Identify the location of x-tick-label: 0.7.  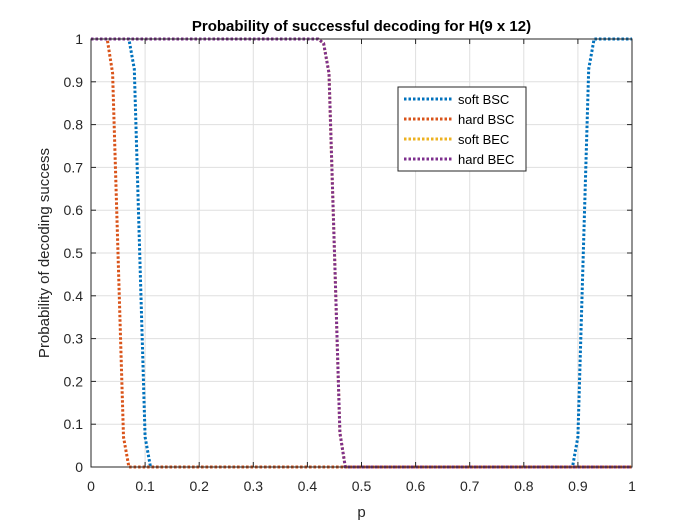
(470, 486).